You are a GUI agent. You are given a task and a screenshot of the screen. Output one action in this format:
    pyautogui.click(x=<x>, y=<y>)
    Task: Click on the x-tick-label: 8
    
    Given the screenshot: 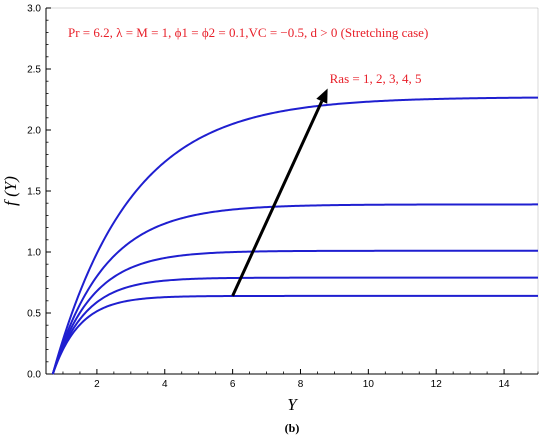 What is the action you would take?
    pyautogui.click(x=301, y=384)
    